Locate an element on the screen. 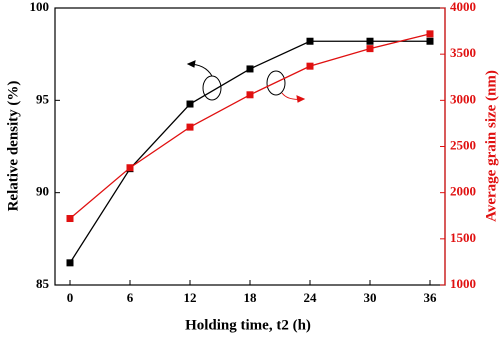 This screenshot has height=341, width=500. red-ellipse is located at coordinates (276, 83).